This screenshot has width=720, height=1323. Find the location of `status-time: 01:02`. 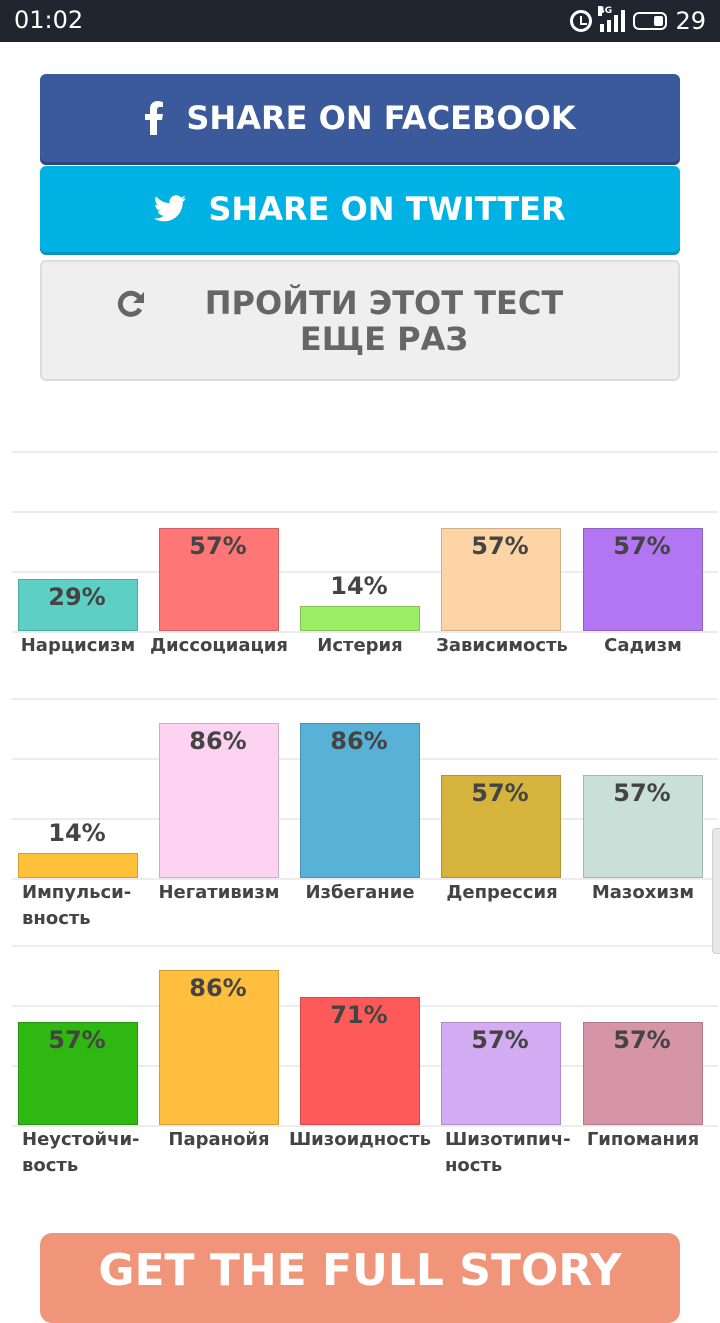

status-time: 01:02 is located at coordinates (49, 20).